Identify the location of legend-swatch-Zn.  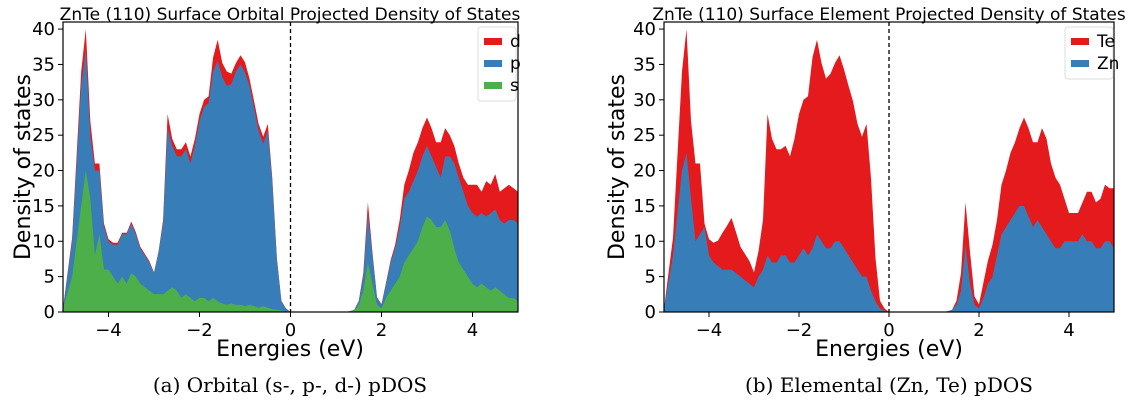
(1080, 63).